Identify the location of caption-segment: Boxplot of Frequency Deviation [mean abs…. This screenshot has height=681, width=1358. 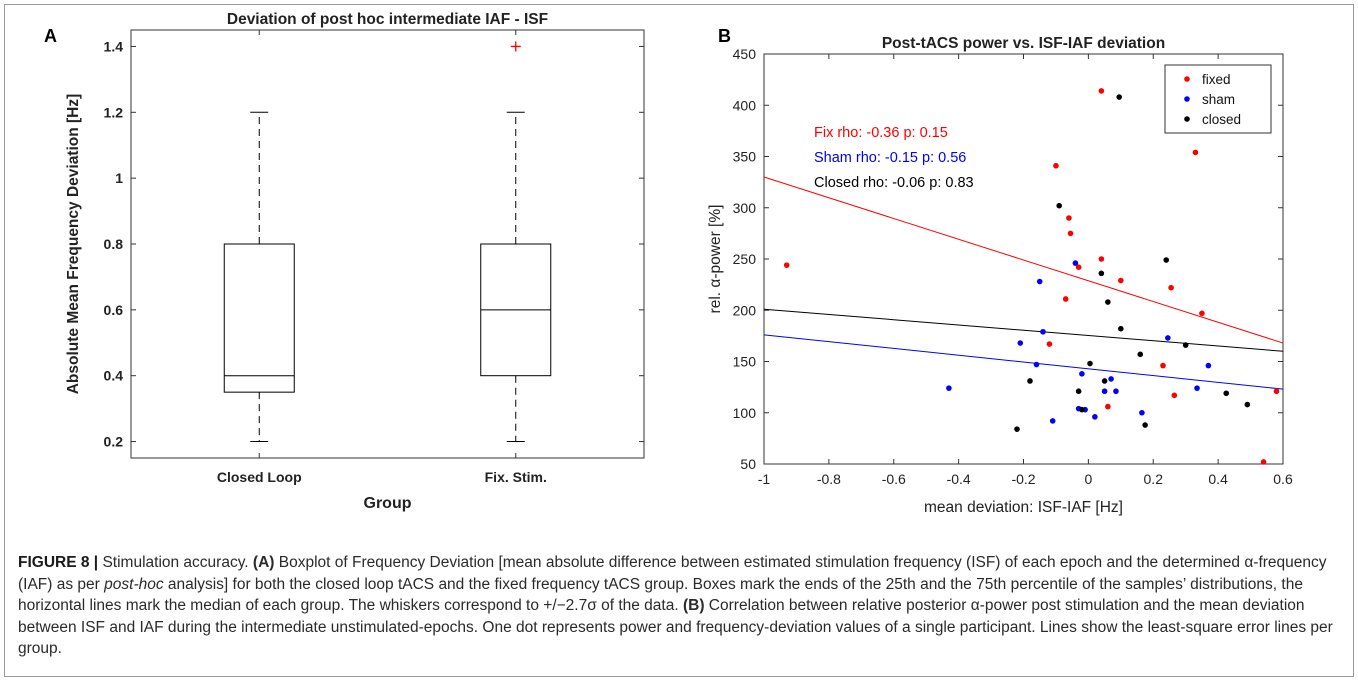
(672, 573).